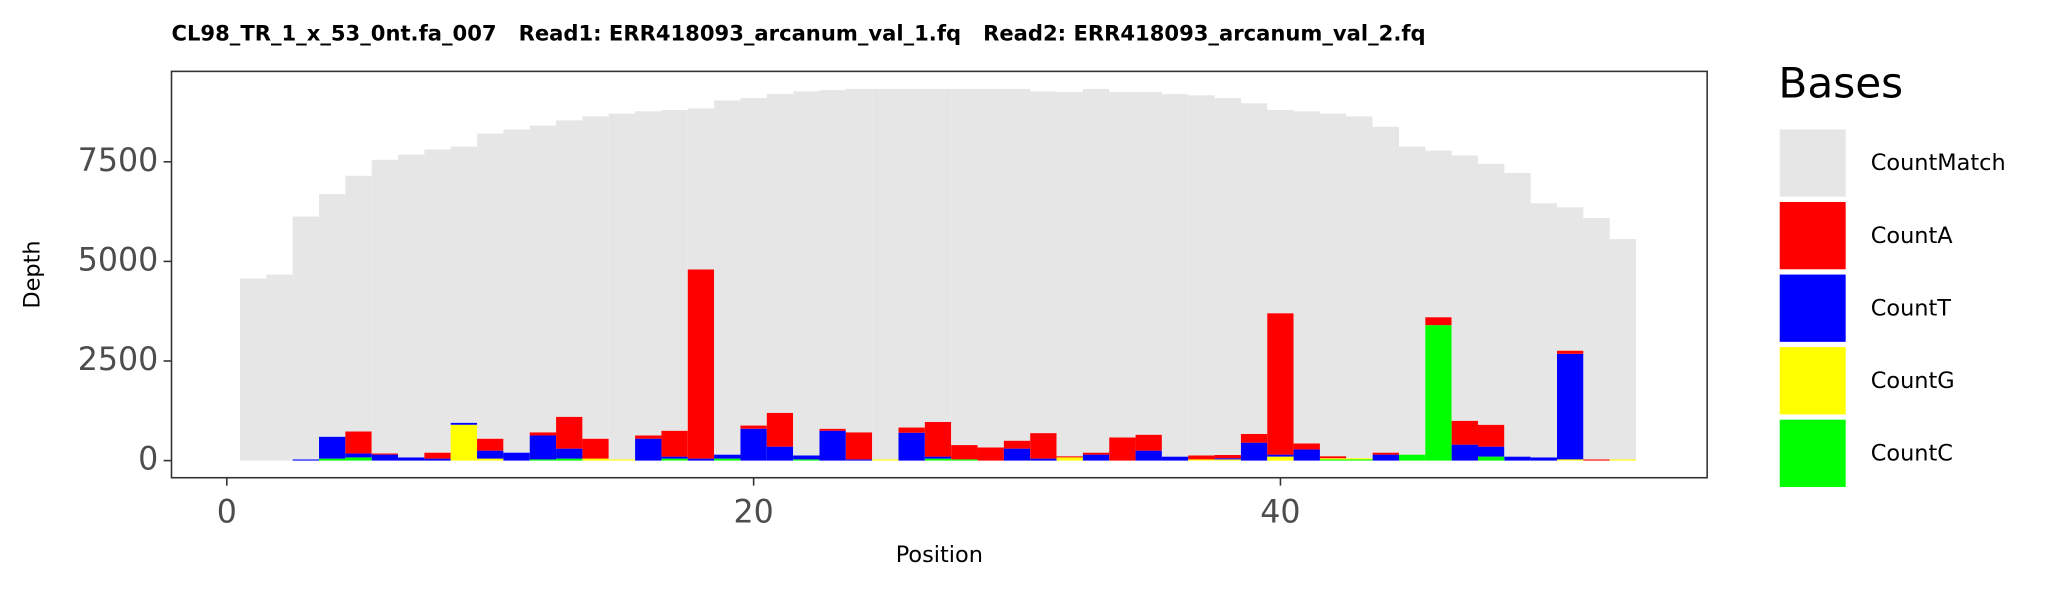 The width and height of the screenshot is (2066, 590). I want to click on legend-label: CountT, so click(1911, 308).